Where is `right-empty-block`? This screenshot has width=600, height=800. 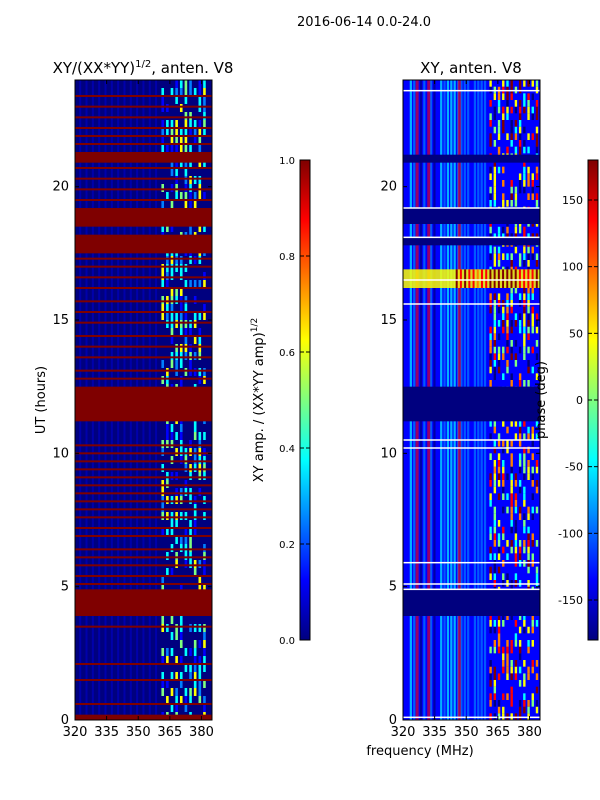 right-empty-block is located at coordinates (471, 602).